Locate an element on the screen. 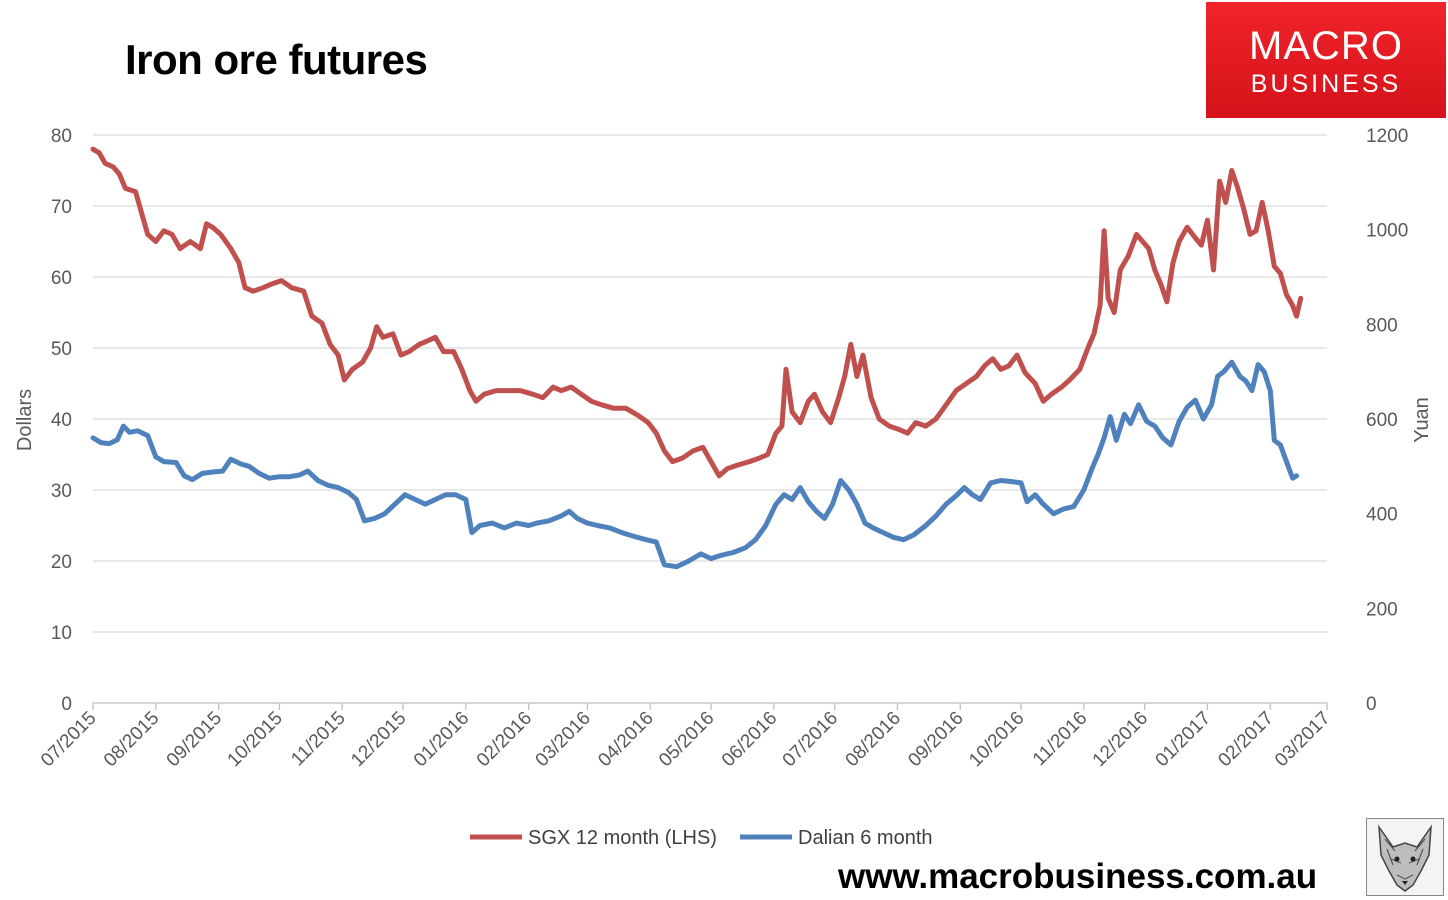 This screenshot has width=1448, height=900. x-tick-label: 08/2016 is located at coordinates (873, 739).